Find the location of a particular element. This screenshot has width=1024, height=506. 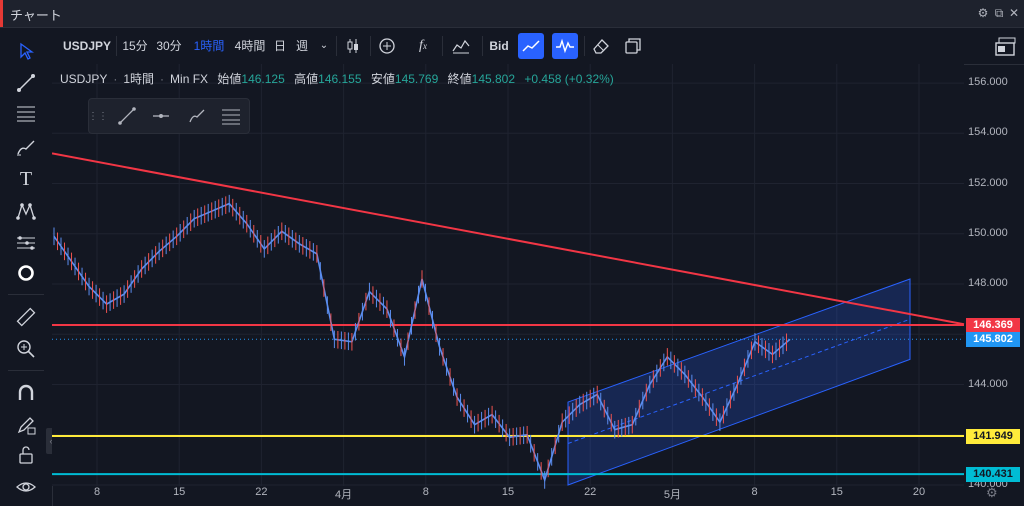

change-value: +0.458 (+0.32%) is located at coordinates (569, 79).